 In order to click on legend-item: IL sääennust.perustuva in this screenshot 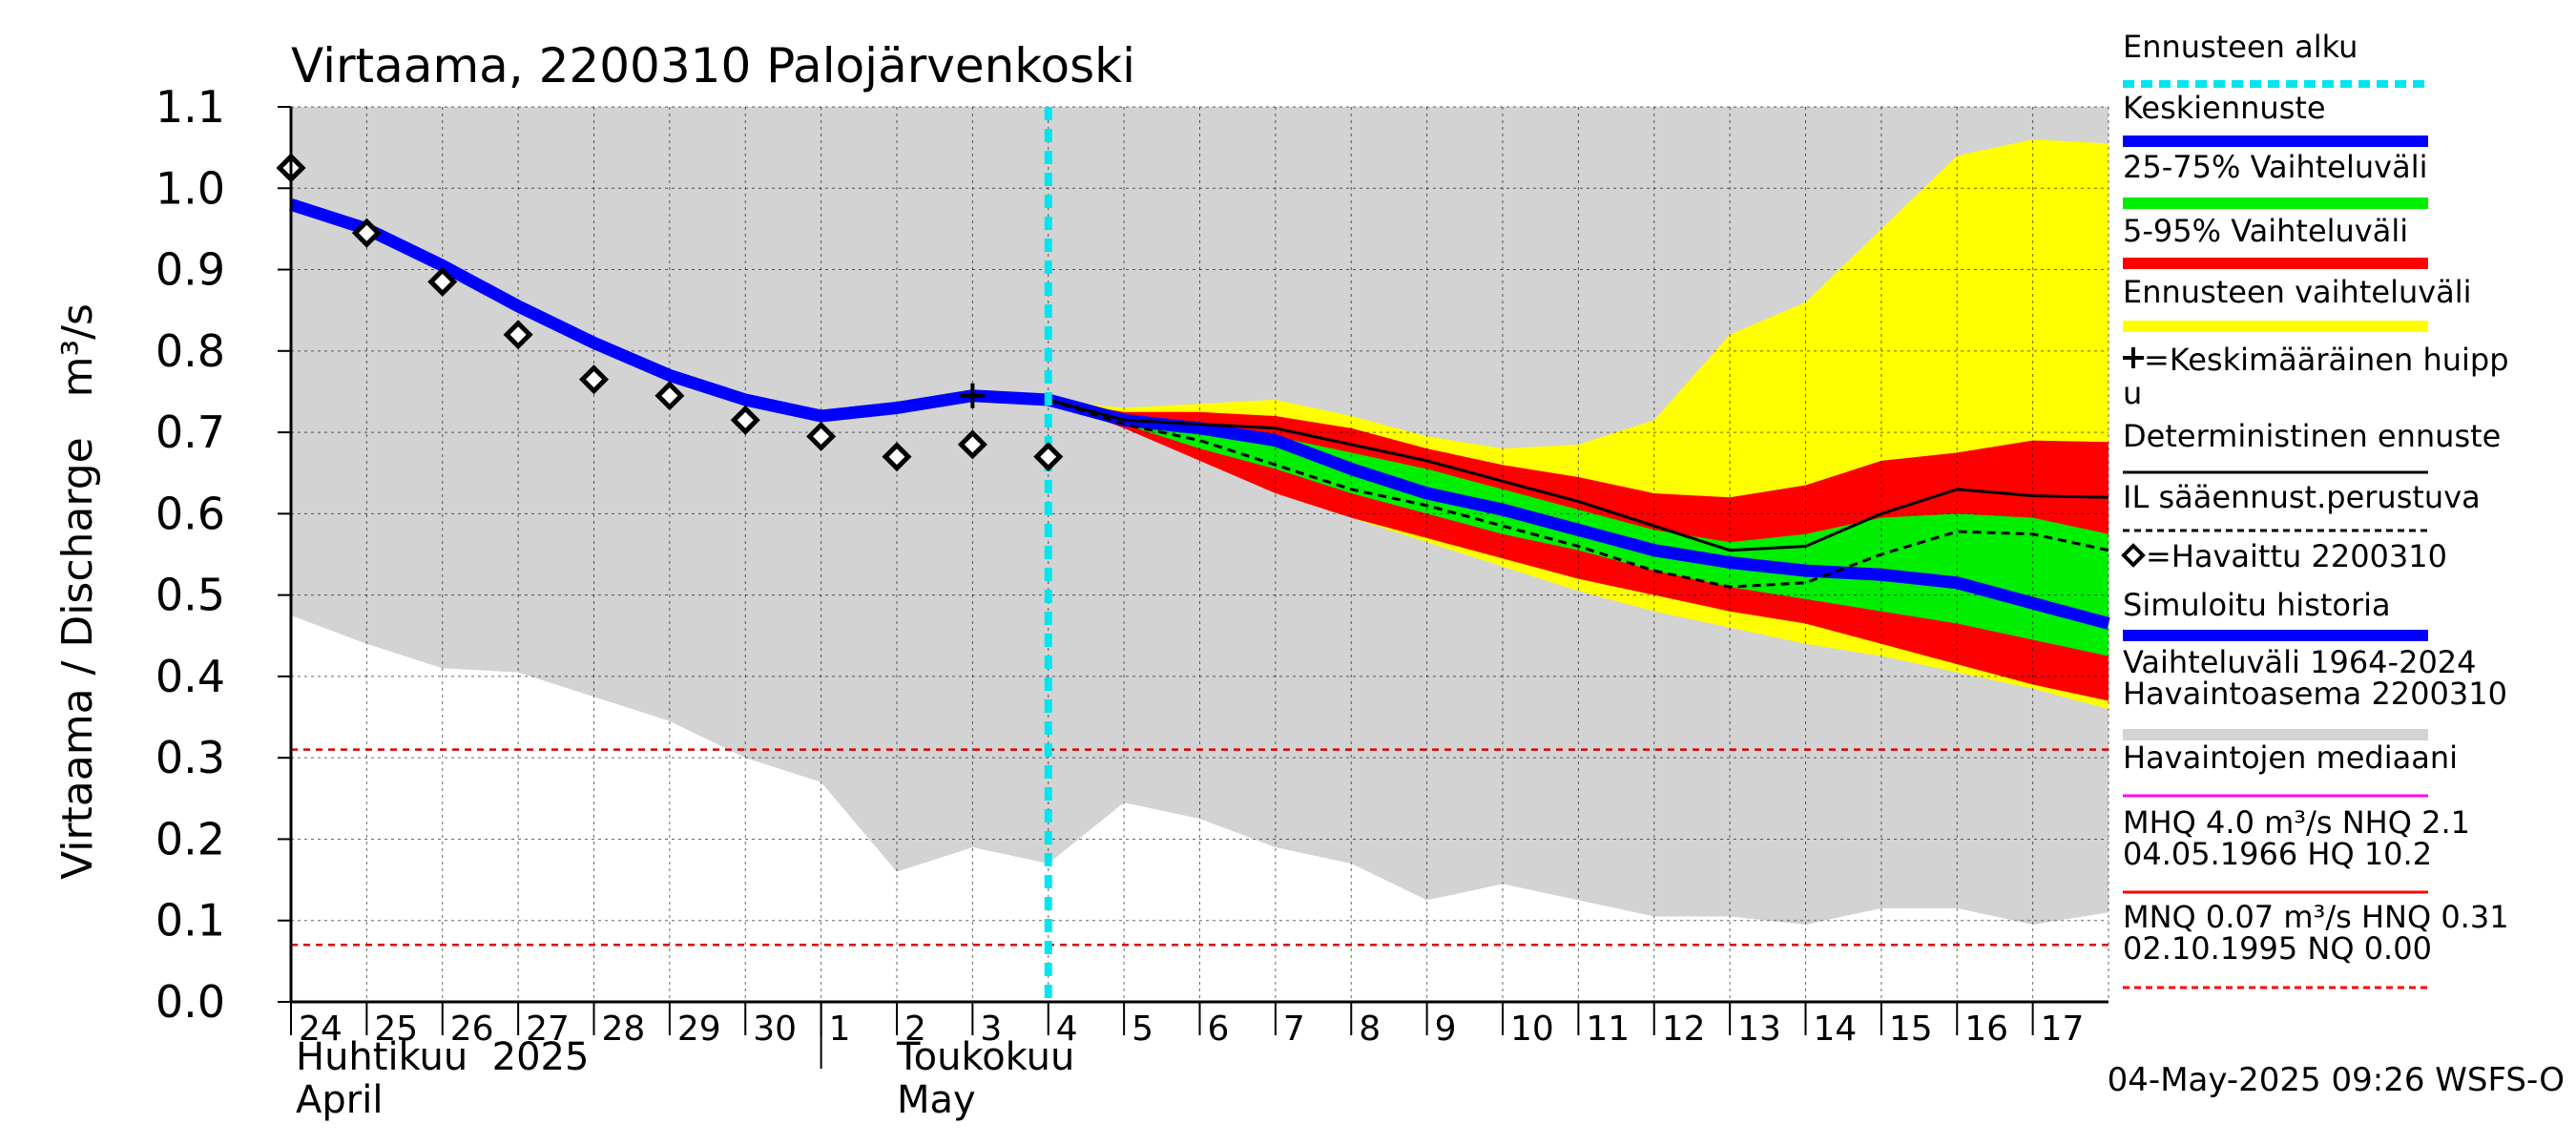, I will do `click(2302, 506)`.